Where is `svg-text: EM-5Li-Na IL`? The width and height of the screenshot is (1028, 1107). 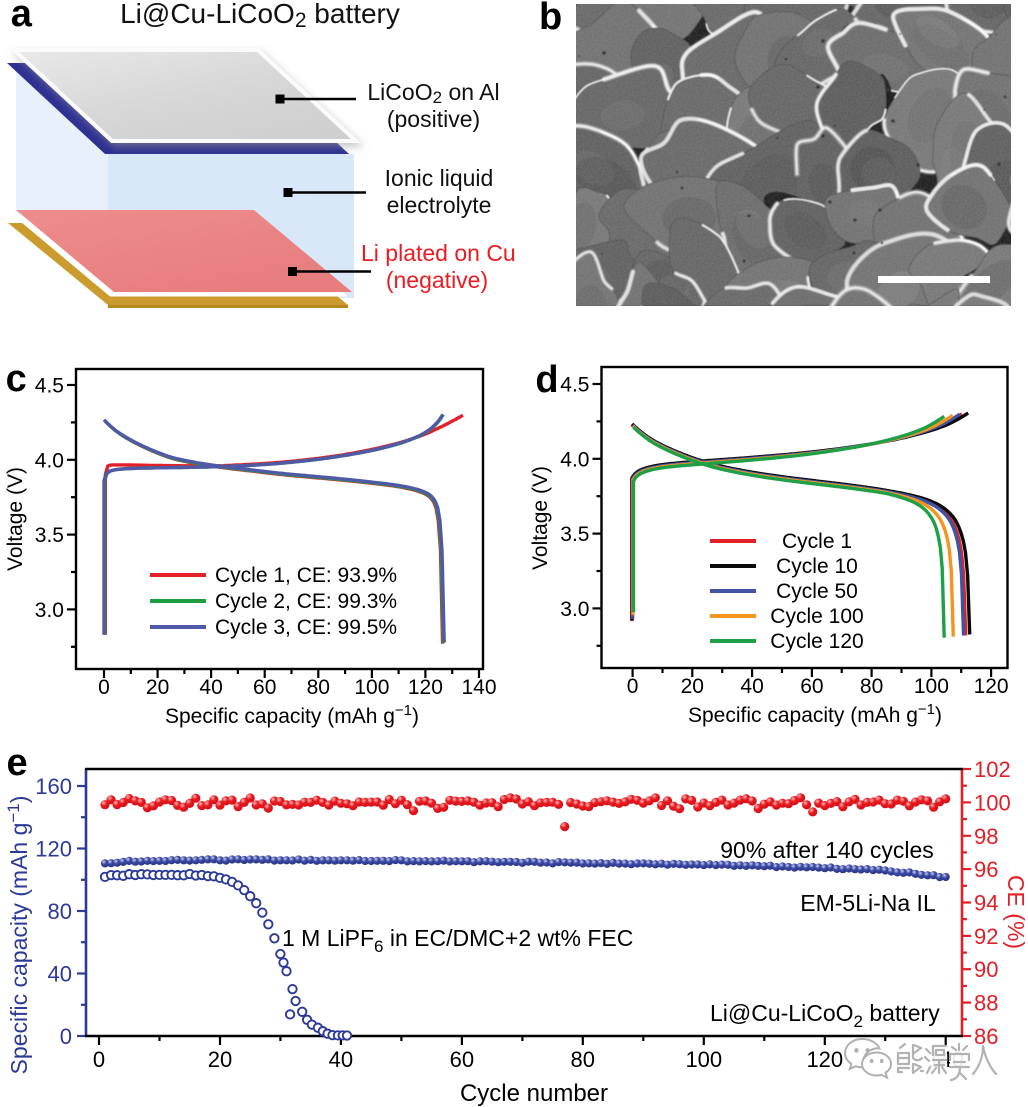 svg-text: EM-5Li-Na IL is located at coordinates (868, 903).